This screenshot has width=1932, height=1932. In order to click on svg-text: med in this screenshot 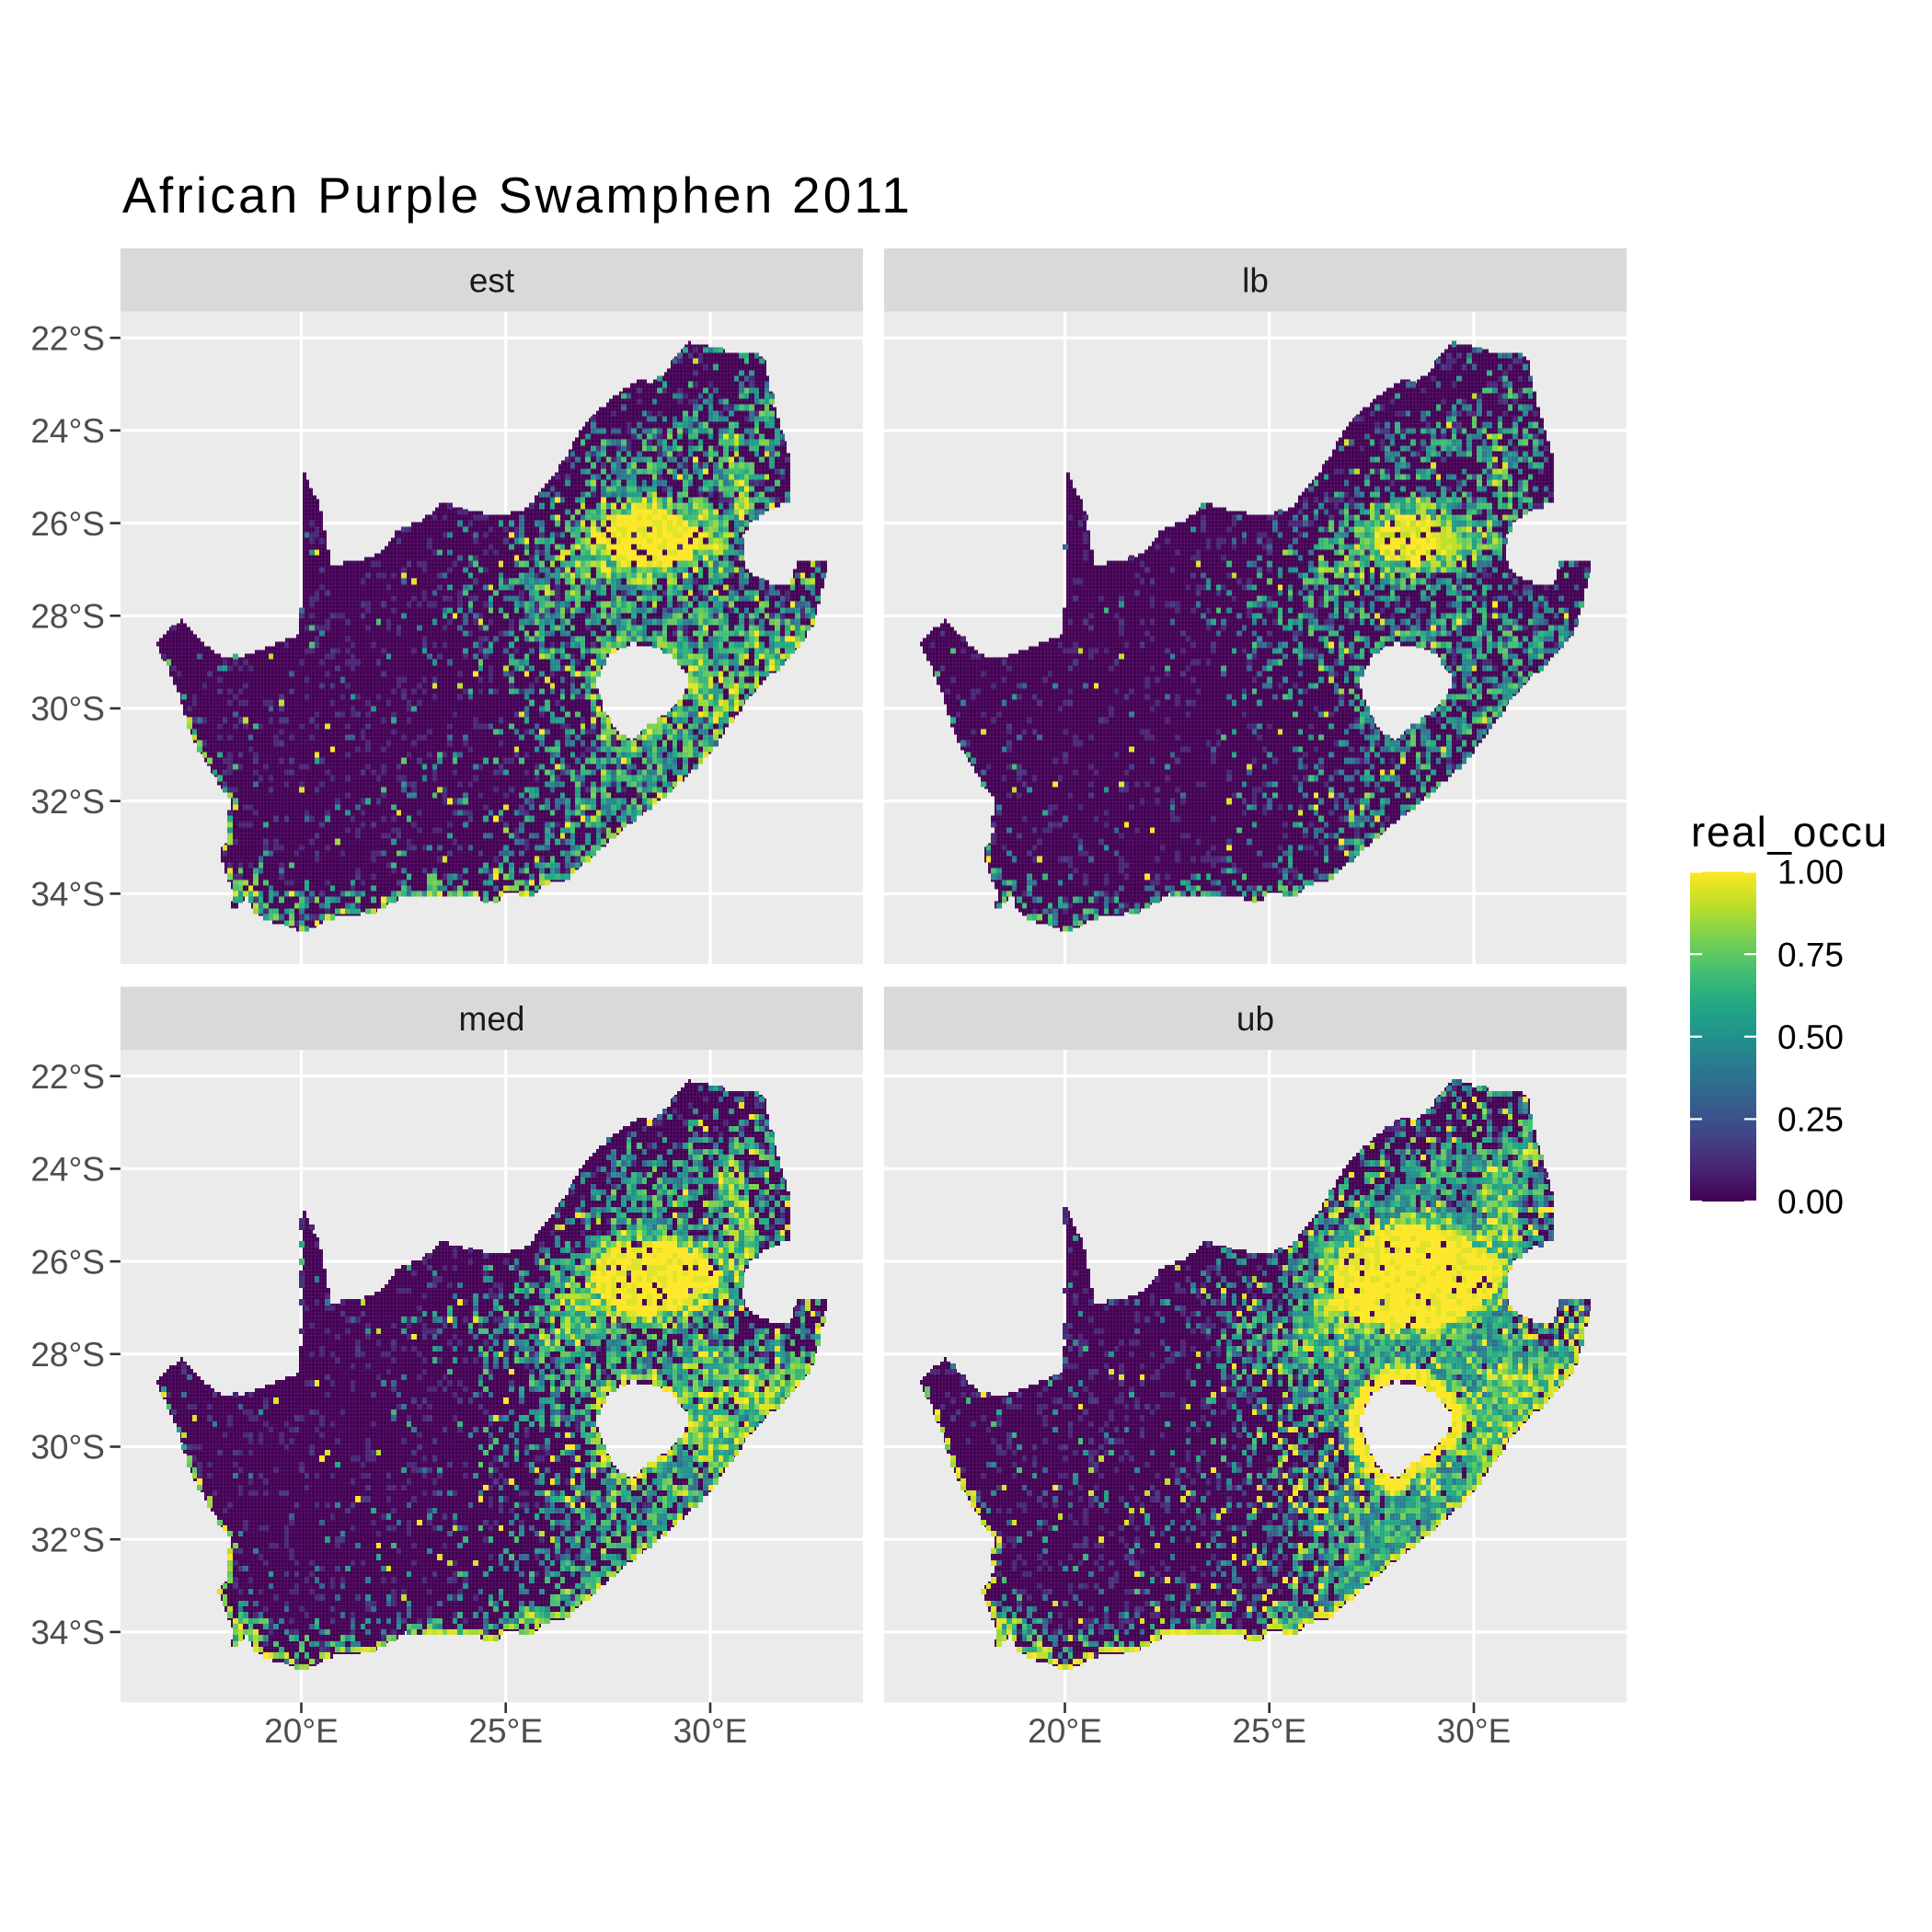, I will do `click(492, 1019)`.